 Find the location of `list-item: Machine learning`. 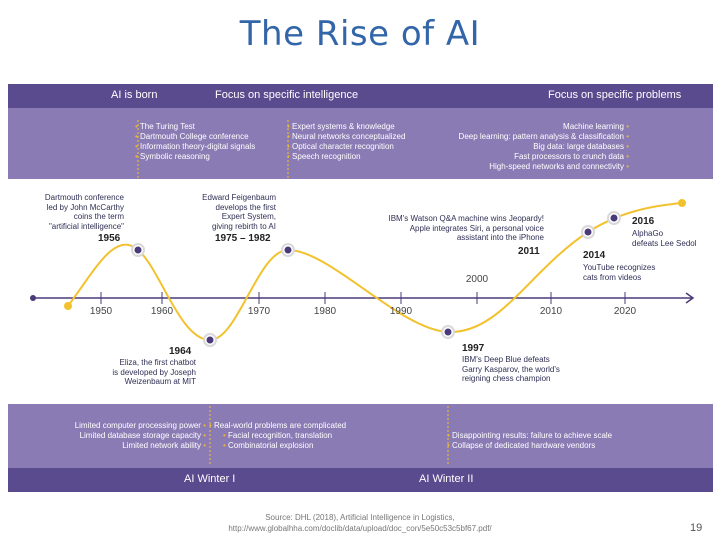

list-item: Machine learning is located at coordinates (544, 127).